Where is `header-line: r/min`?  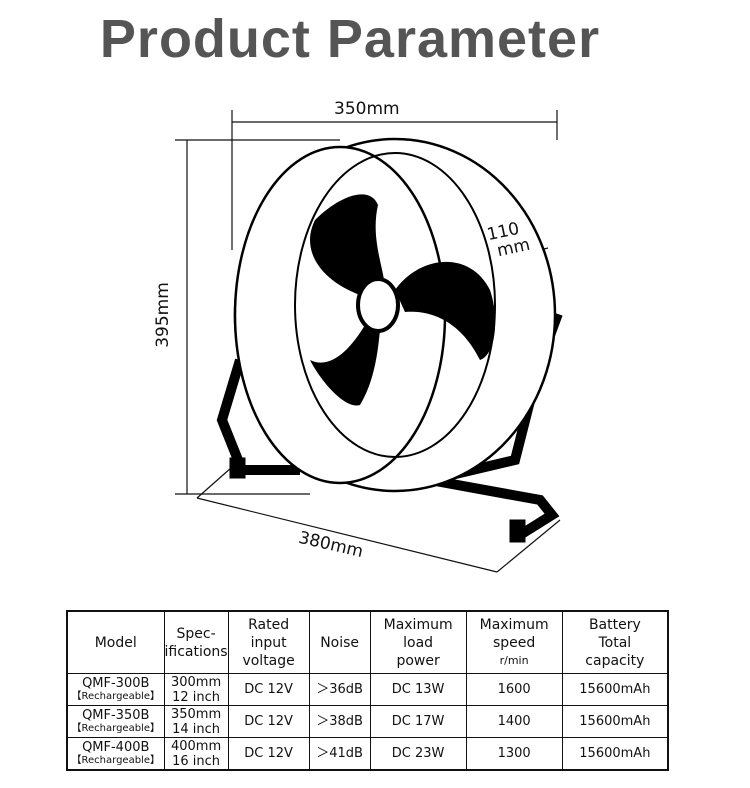
header-line: r/min is located at coordinates (514, 660).